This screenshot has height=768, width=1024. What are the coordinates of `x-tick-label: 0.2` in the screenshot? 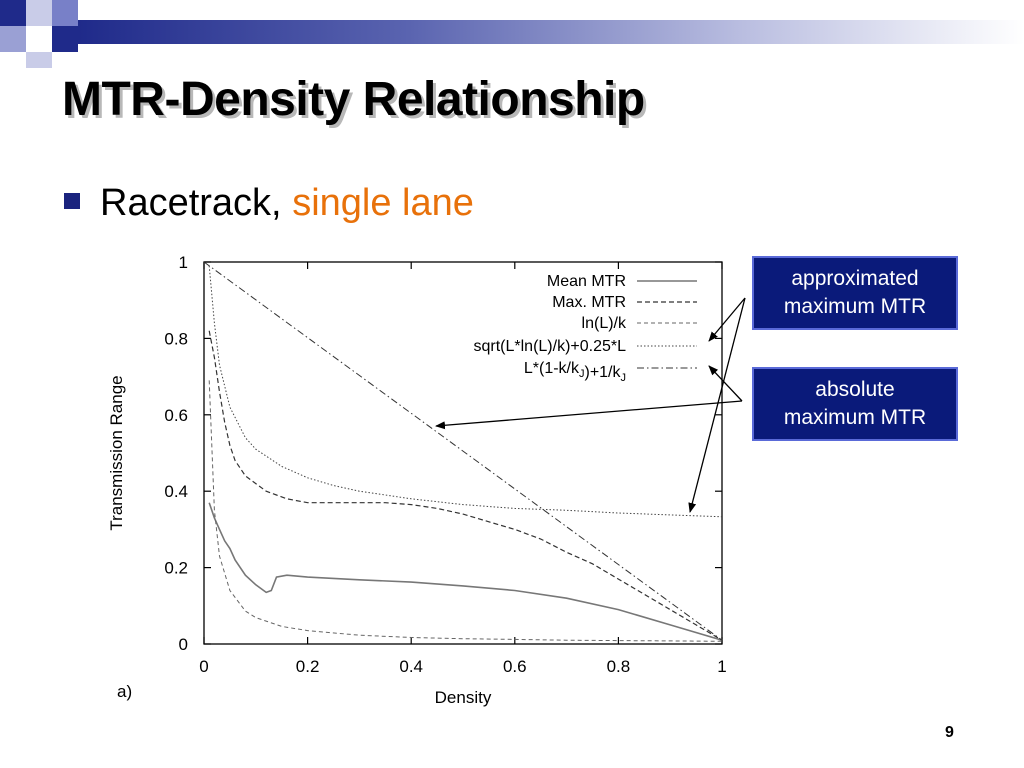 It's located at (308, 666).